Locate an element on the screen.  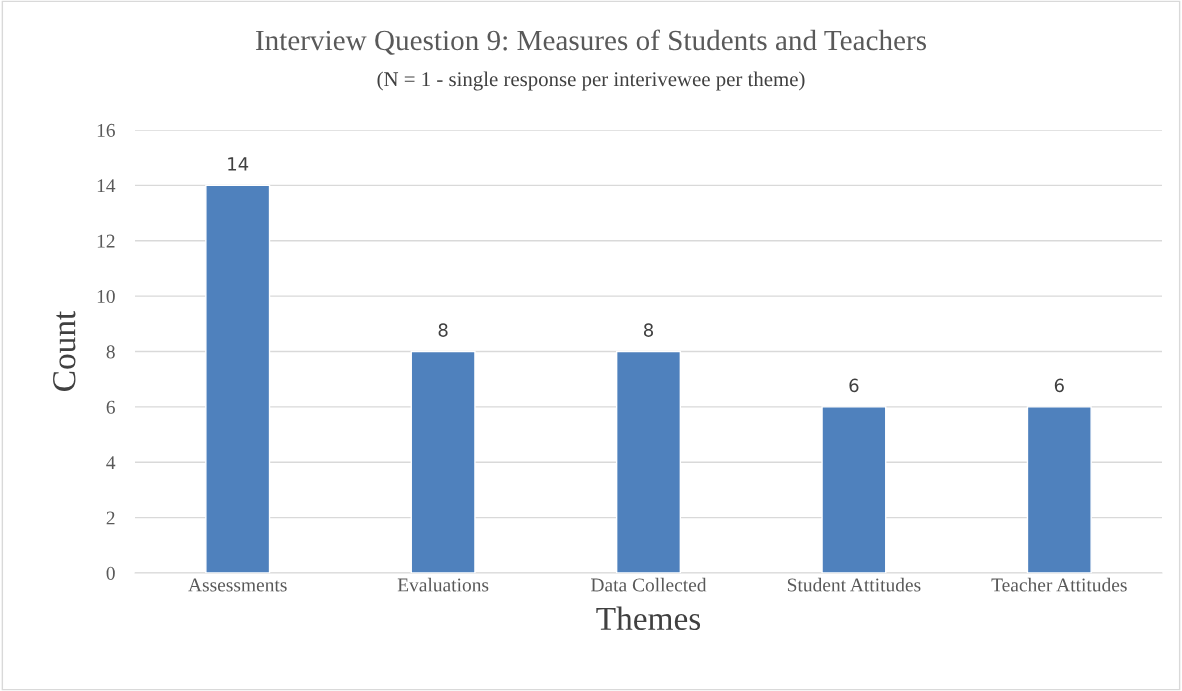
chart-subtitle: (N = 1 - single response per interivewee per theme) is located at coordinates (591, 81).